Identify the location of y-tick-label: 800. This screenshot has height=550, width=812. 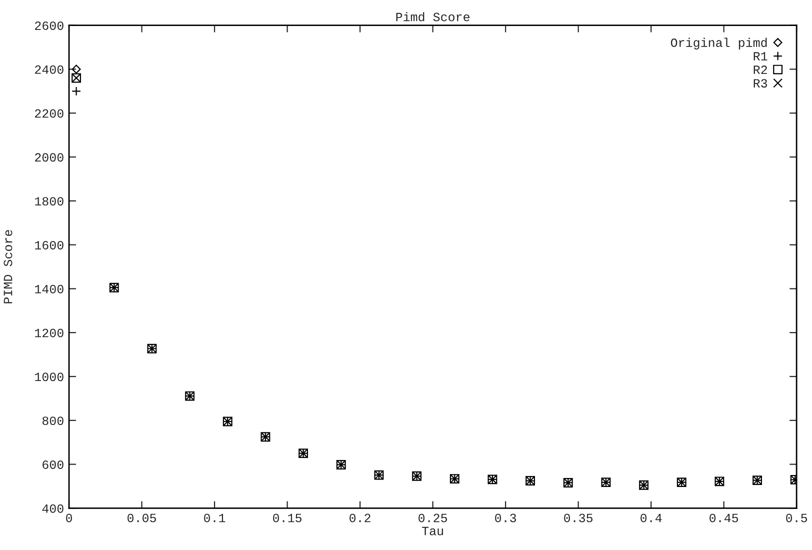
(53, 421).